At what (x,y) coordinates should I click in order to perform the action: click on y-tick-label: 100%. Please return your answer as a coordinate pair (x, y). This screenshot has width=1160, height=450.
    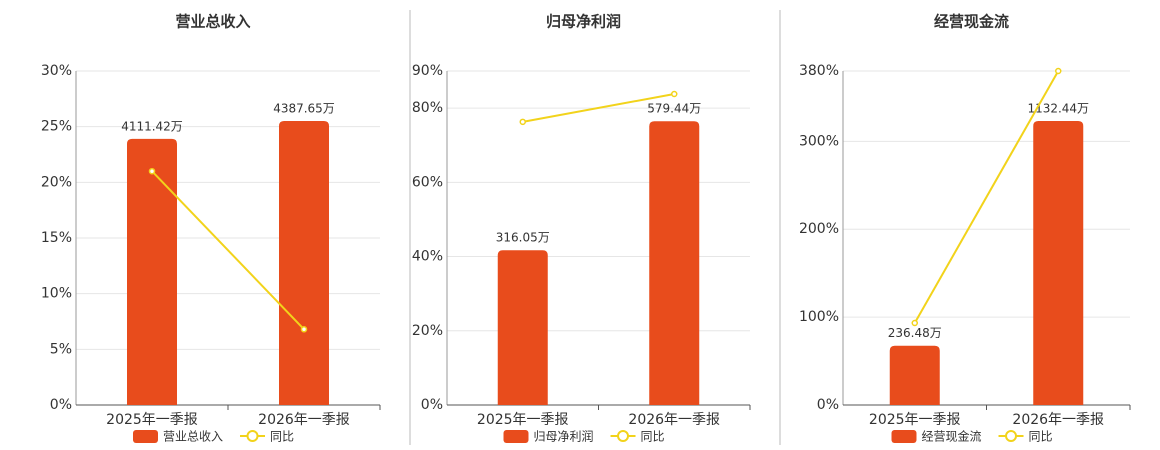
    Looking at the image, I should click on (819, 317).